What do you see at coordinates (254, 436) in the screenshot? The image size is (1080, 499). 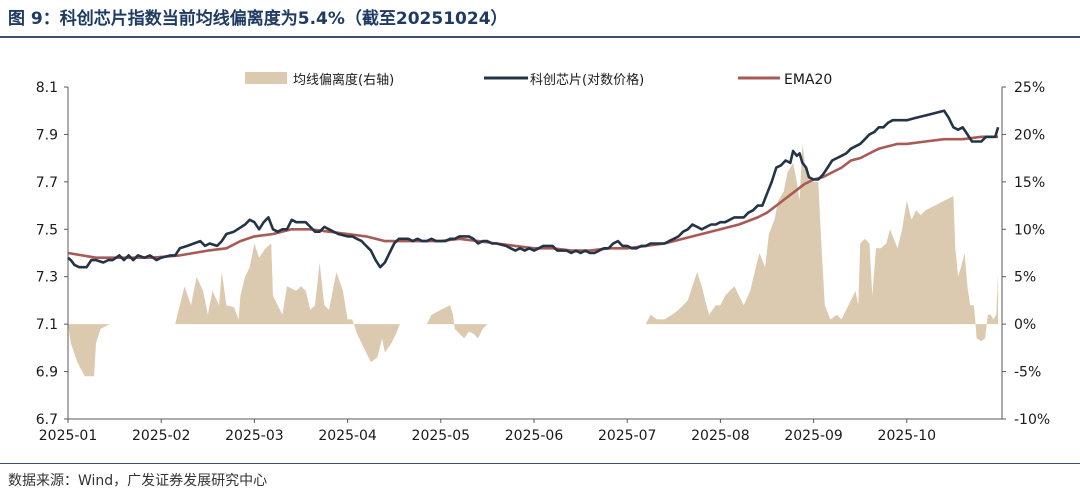 I see `x-tick-label: 2025-03` at bounding box center [254, 436].